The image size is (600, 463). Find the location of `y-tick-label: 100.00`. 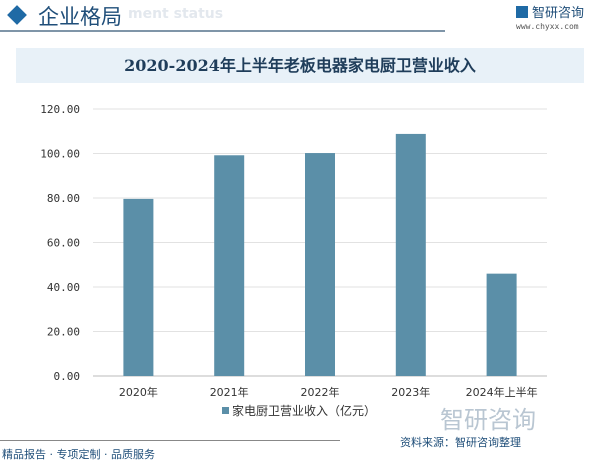

y-tick-label: 100.00 is located at coordinates (60, 154).